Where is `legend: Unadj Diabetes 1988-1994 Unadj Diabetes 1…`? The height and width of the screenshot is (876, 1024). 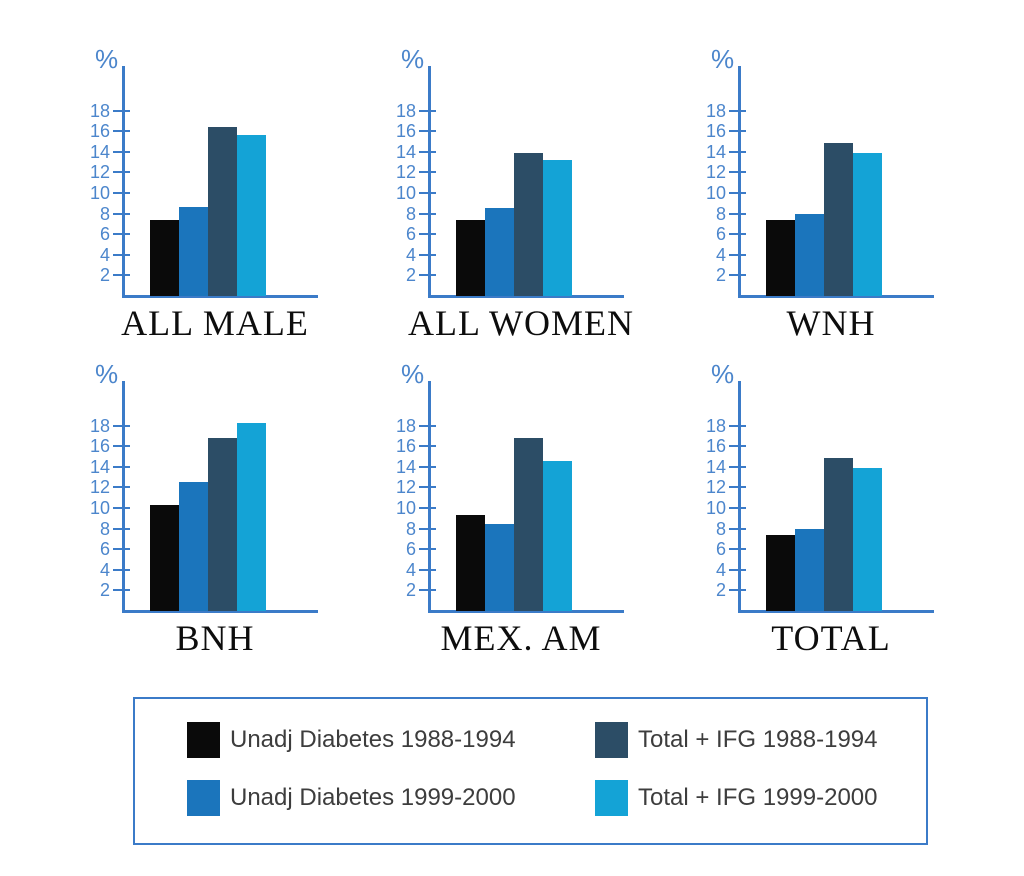 legend: Unadj Diabetes 1988-1994 Unadj Diabetes 1… is located at coordinates (530, 771).